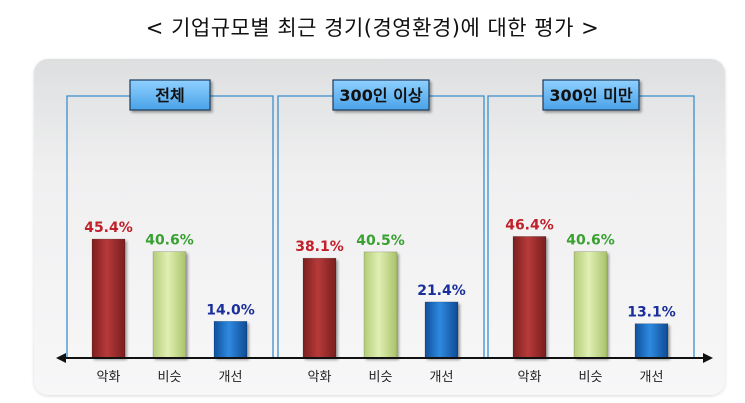 The width and height of the screenshot is (745, 403). I want to click on data-label: 46.4%, so click(529, 225).